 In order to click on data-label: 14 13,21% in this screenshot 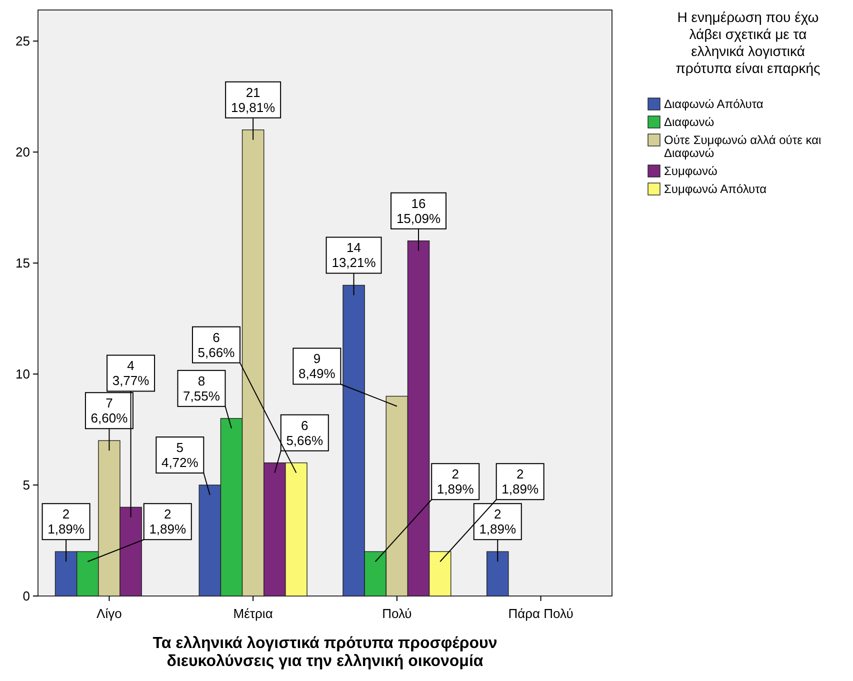, I will do `click(354, 255)`.